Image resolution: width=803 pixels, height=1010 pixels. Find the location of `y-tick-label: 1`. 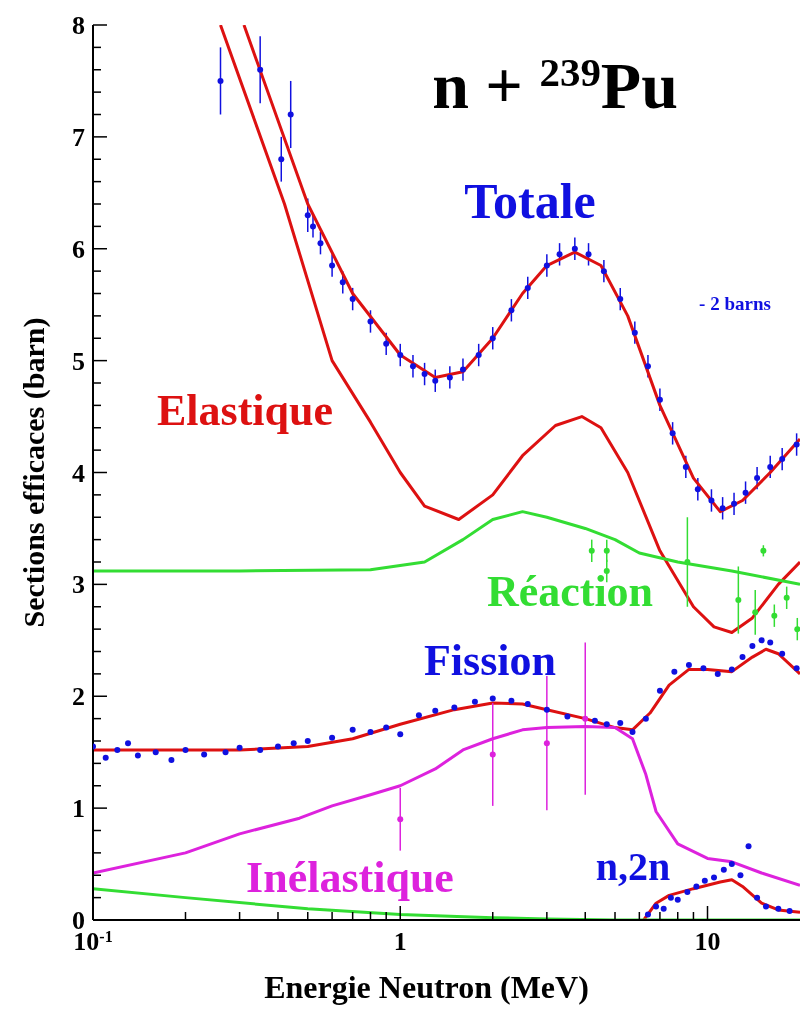

y-tick-label: 1 is located at coordinates (78, 809).